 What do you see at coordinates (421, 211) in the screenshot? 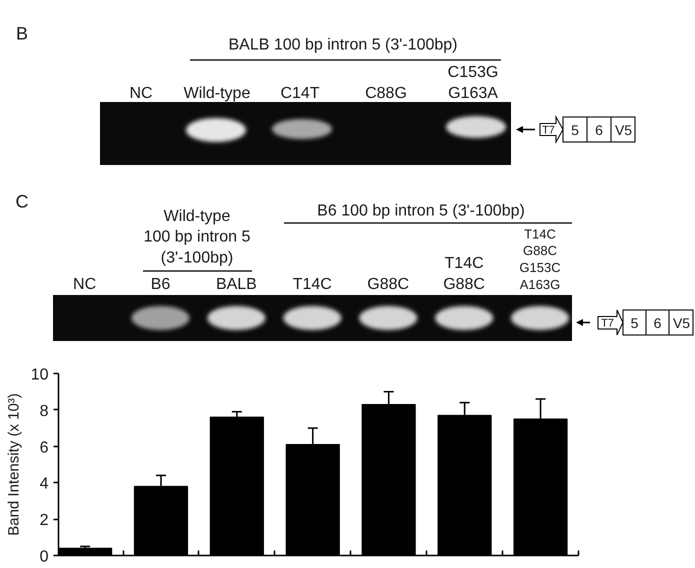
I see `text: B6 100 bp intron 5 (3'-100bp)` at bounding box center [421, 211].